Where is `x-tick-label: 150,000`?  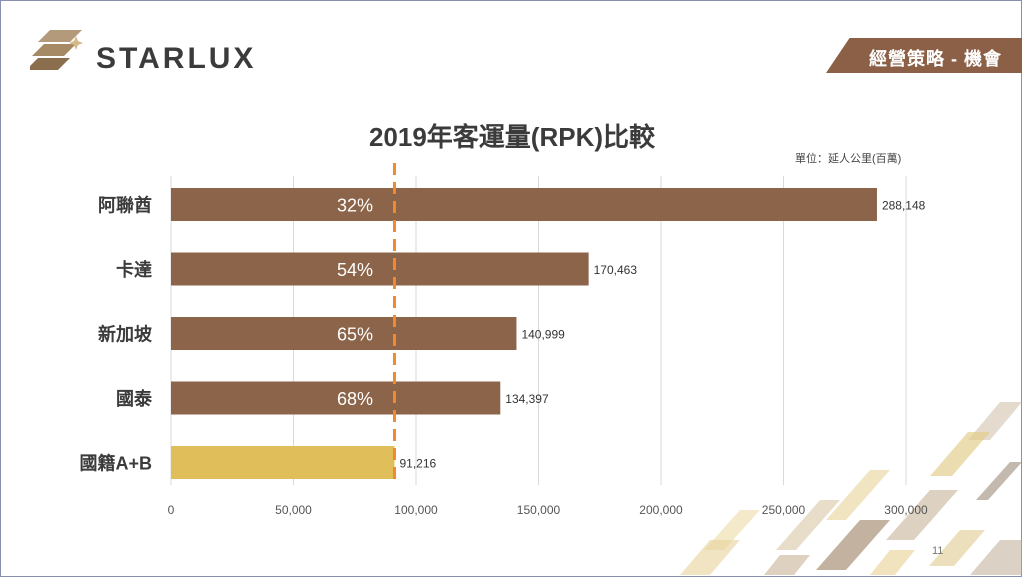
x-tick-label: 150,000 is located at coordinates (539, 510).